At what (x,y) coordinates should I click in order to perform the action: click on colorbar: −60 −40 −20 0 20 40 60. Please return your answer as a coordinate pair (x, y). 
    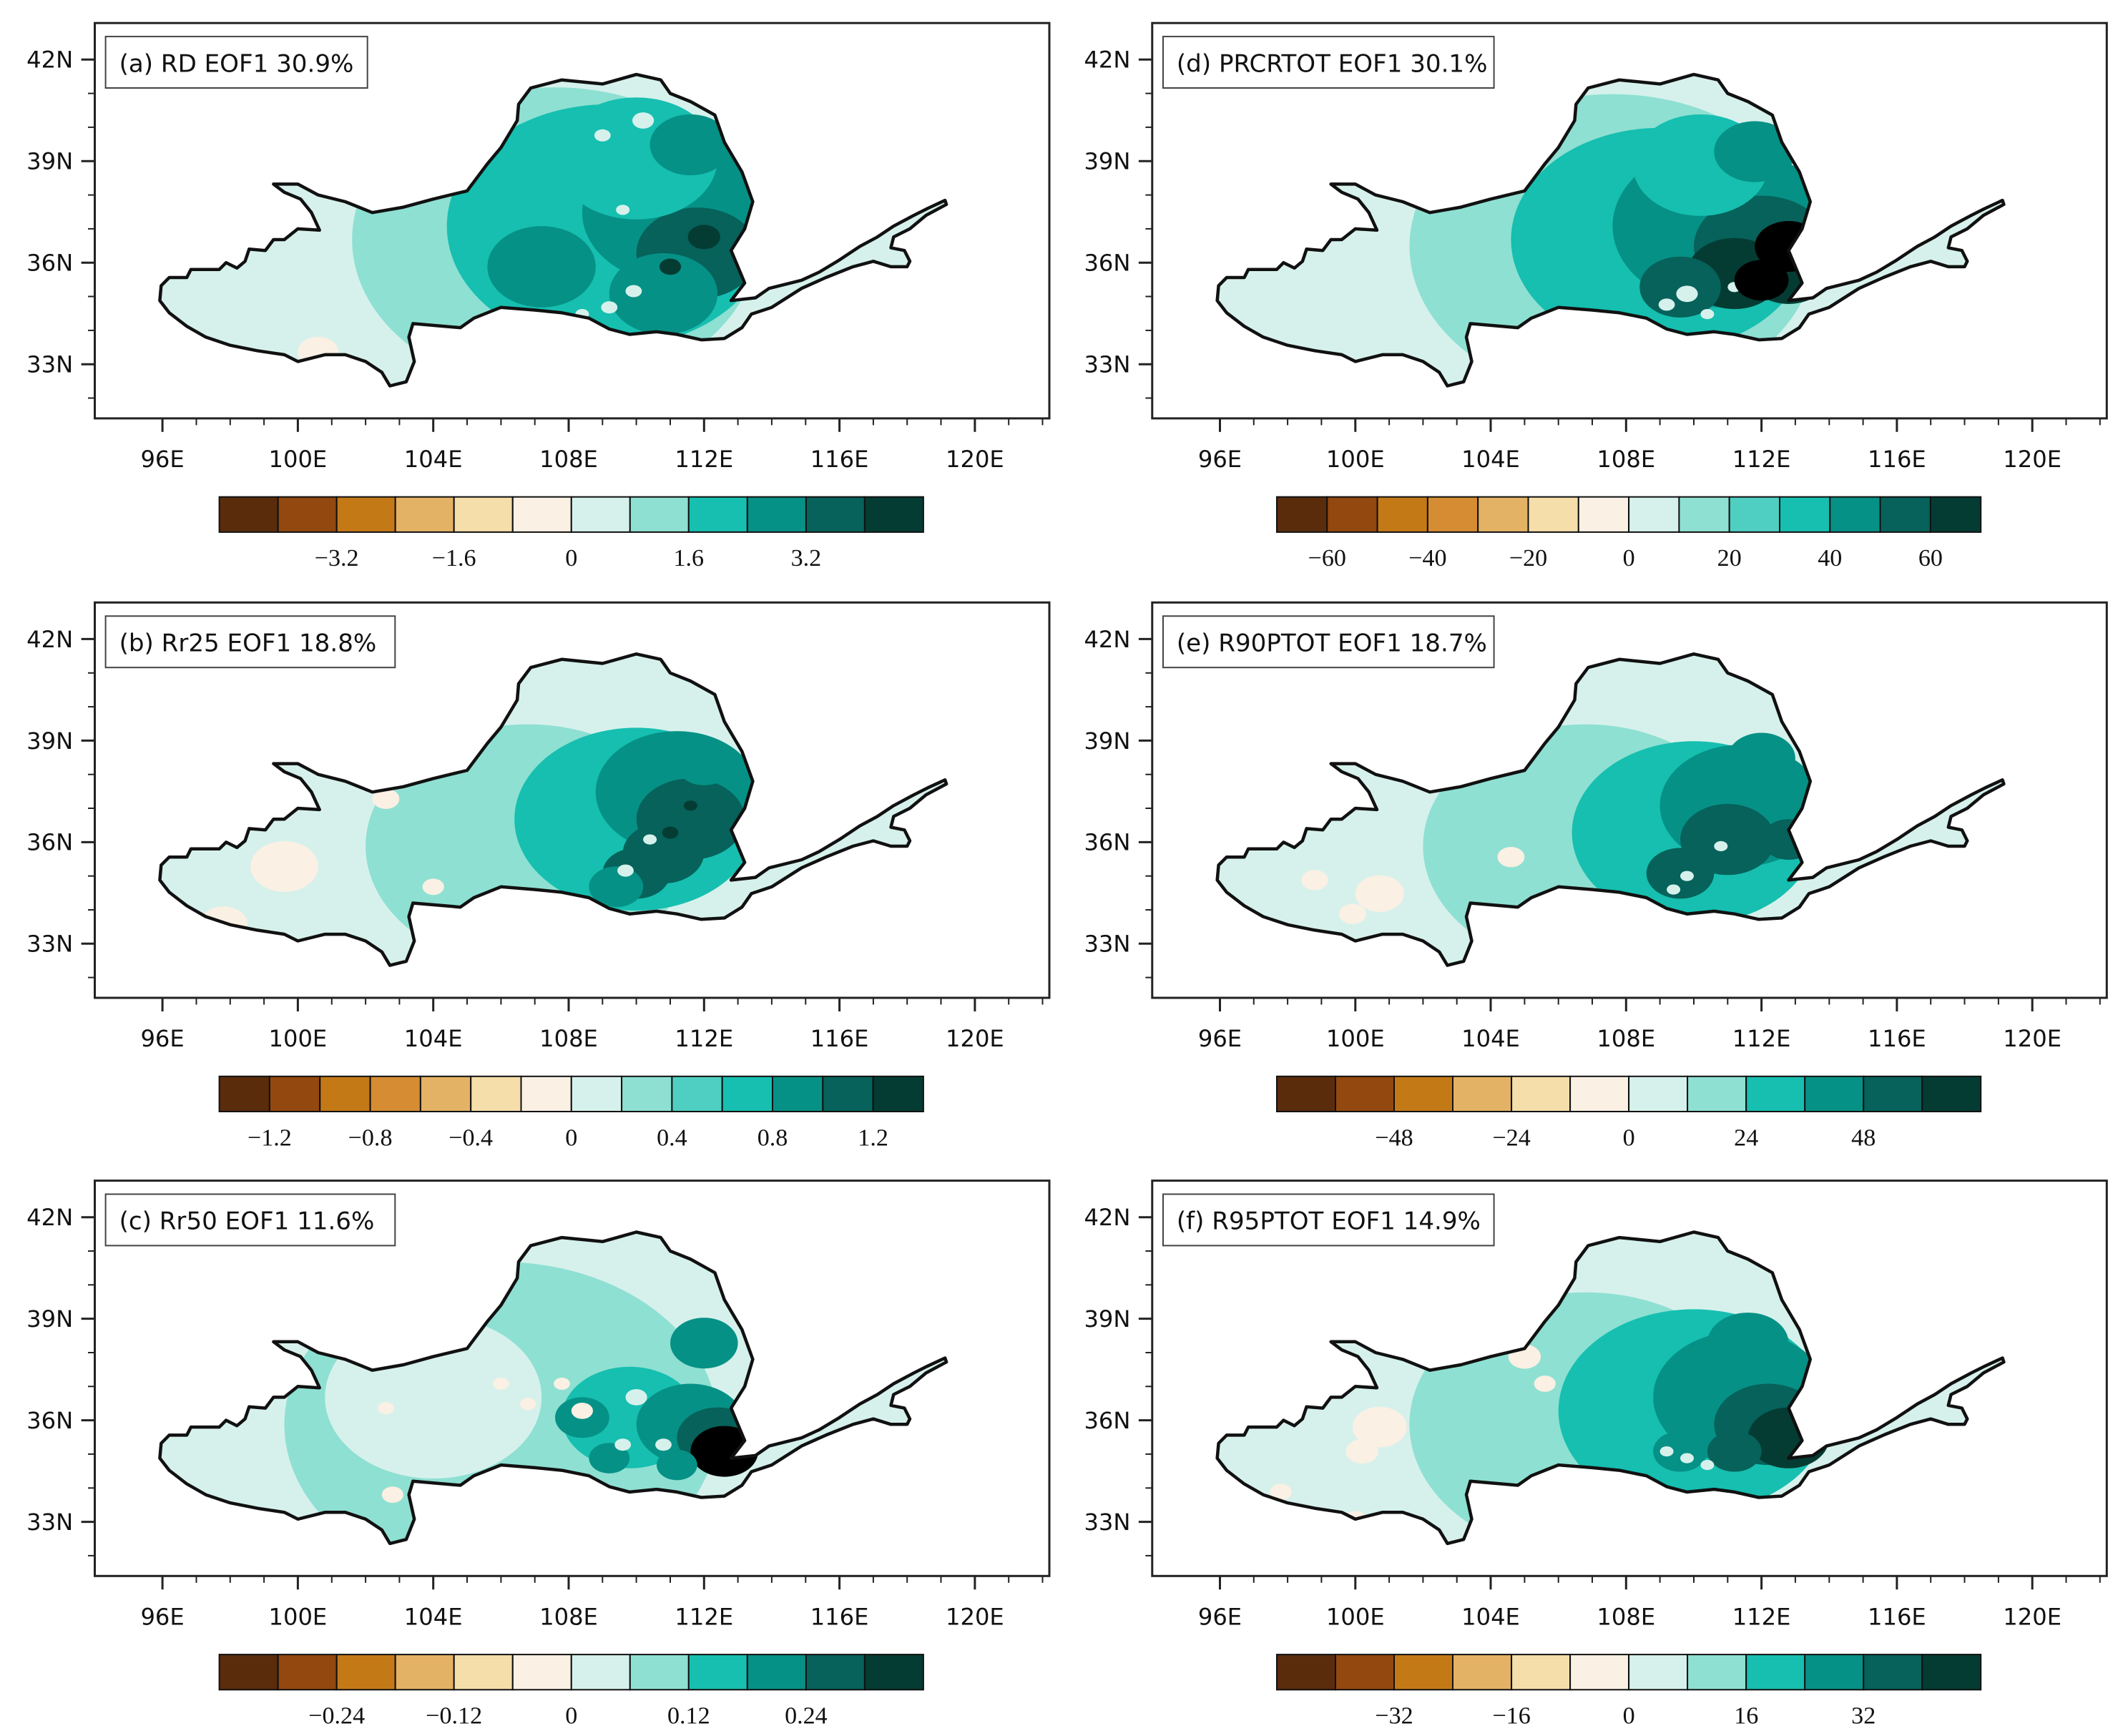
    Looking at the image, I should click on (1629, 534).